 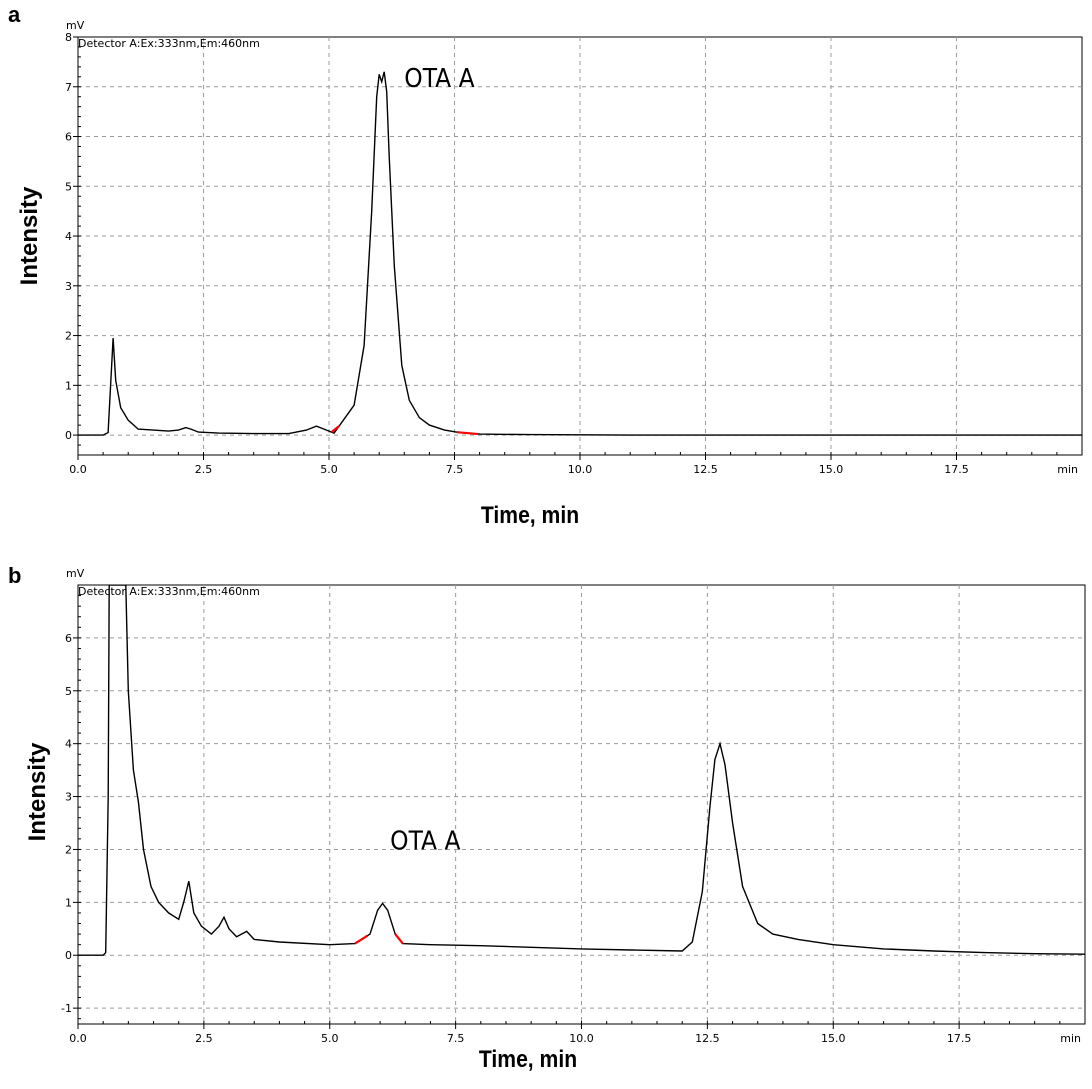 What do you see at coordinates (530, 515) in the screenshot?
I see `x-axis-title-a: Time, min` at bounding box center [530, 515].